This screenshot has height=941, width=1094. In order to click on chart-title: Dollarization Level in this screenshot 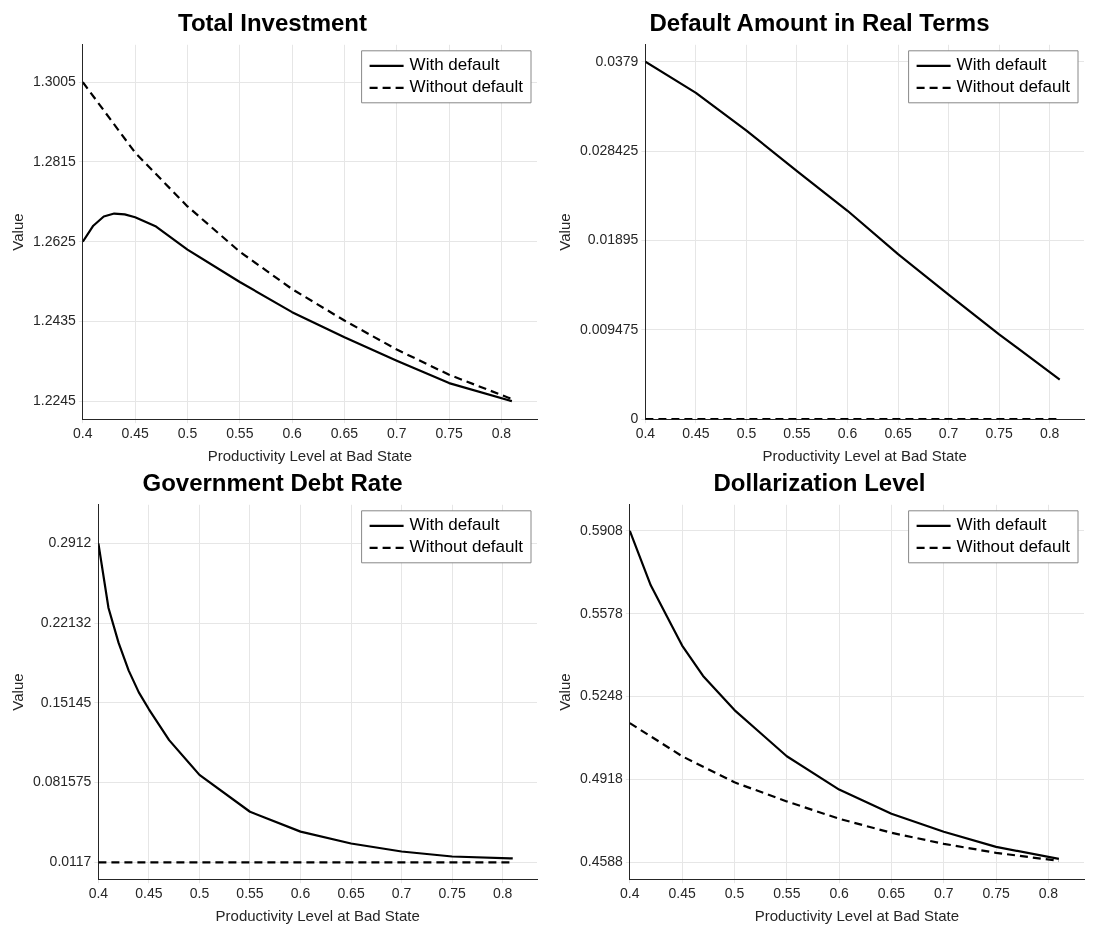, I will do `click(819, 483)`.